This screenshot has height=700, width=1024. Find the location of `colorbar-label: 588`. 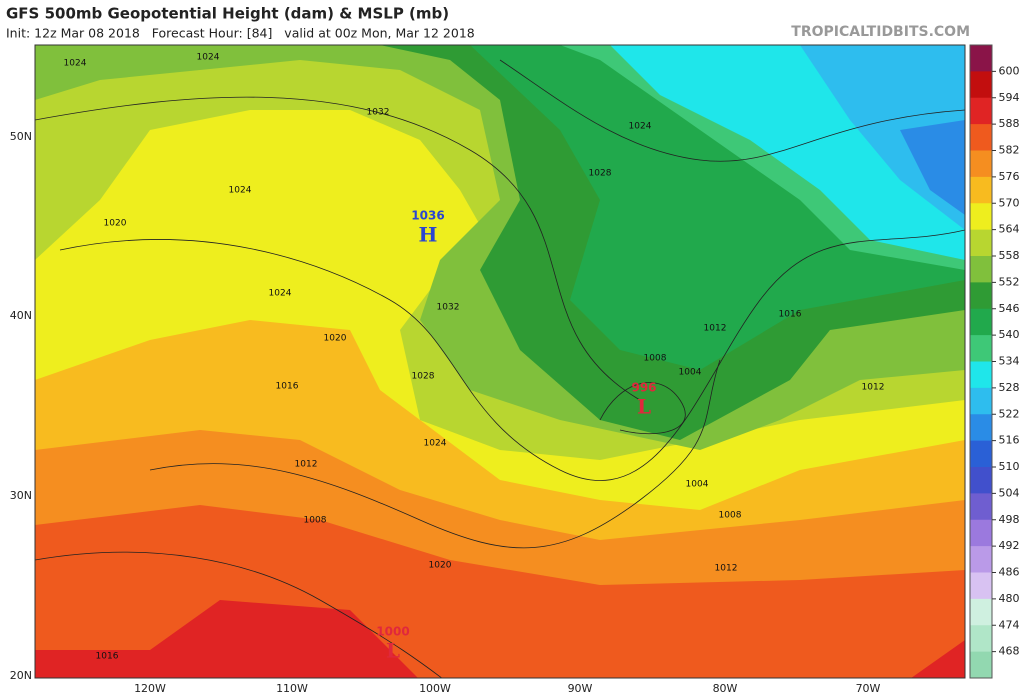

colorbar-label: 588 is located at coordinates (1009, 123).